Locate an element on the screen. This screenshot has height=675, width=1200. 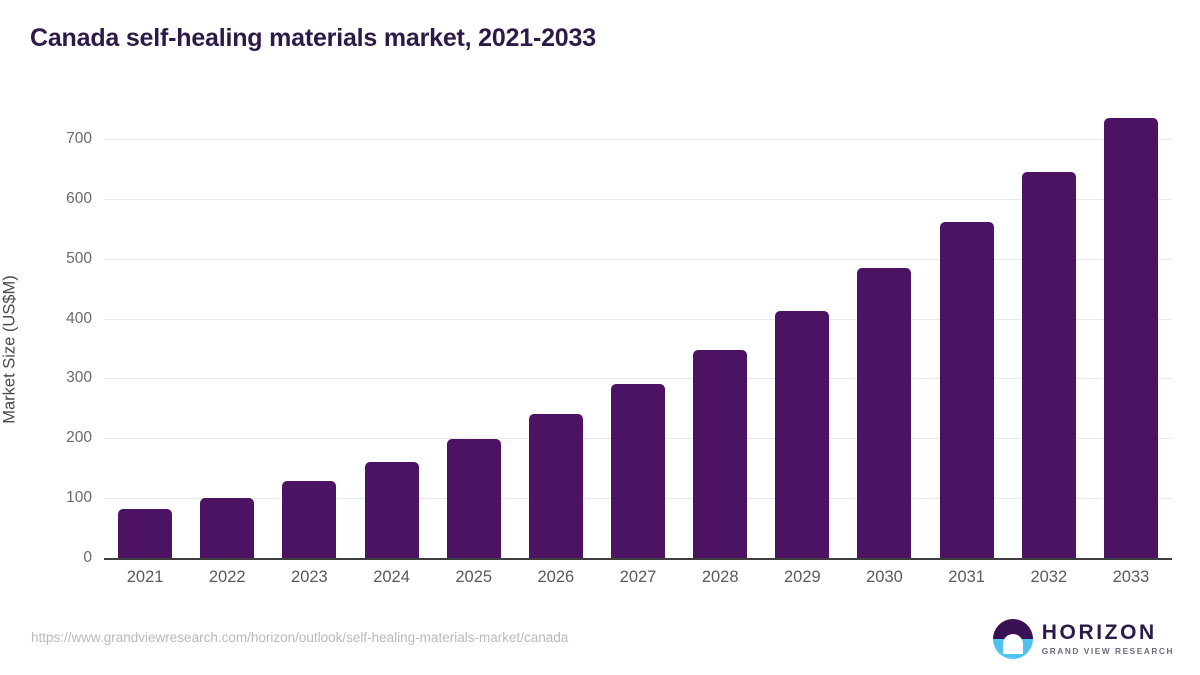
y-axis-title: Market Size (US$M) is located at coordinates (9, 349).